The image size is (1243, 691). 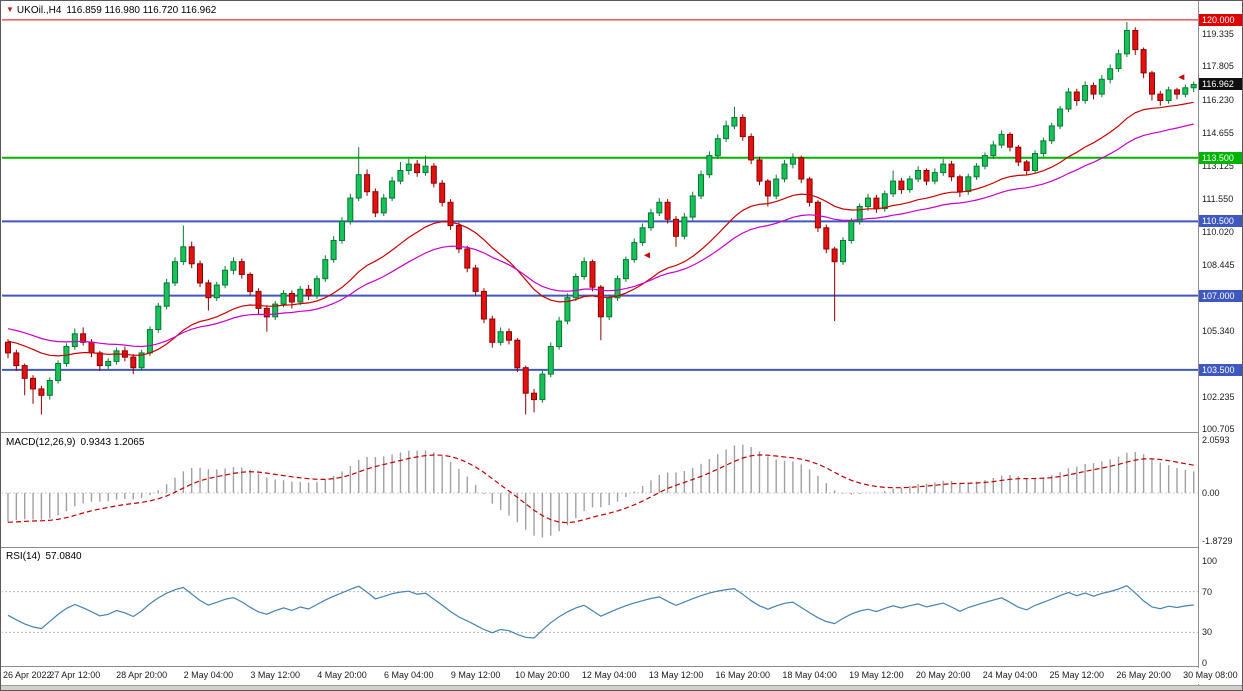 What do you see at coordinates (1220, 221) in the screenshot?
I see `price-level-tag: 110.500` at bounding box center [1220, 221].